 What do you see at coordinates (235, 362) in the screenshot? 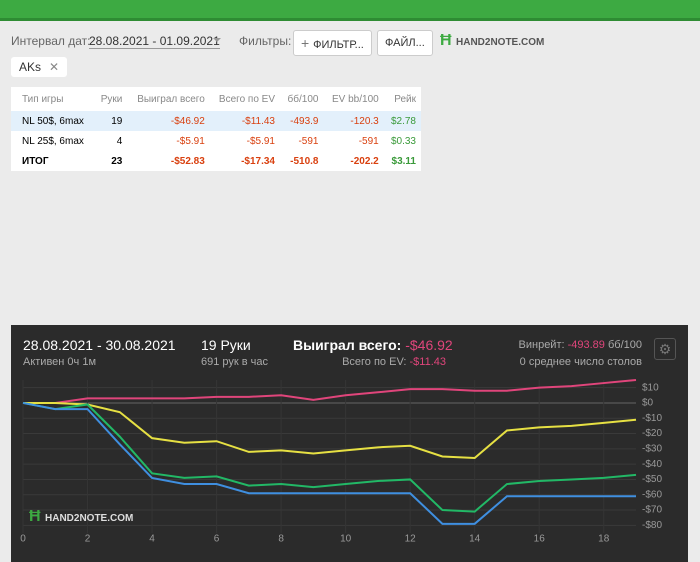
I see `hands-rate: 691 рук в час` at bounding box center [235, 362].